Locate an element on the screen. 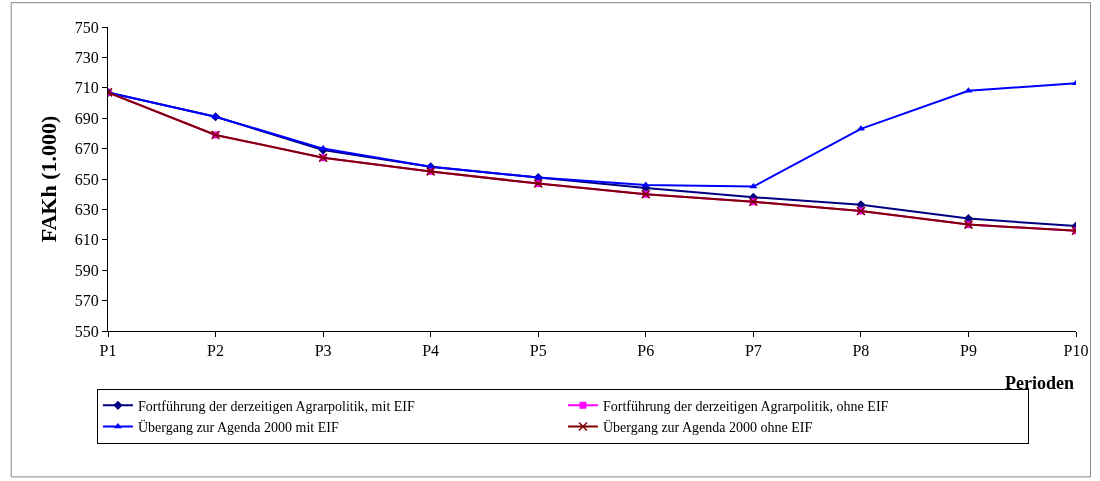  y-tick-label: 550 is located at coordinates (86, 331).